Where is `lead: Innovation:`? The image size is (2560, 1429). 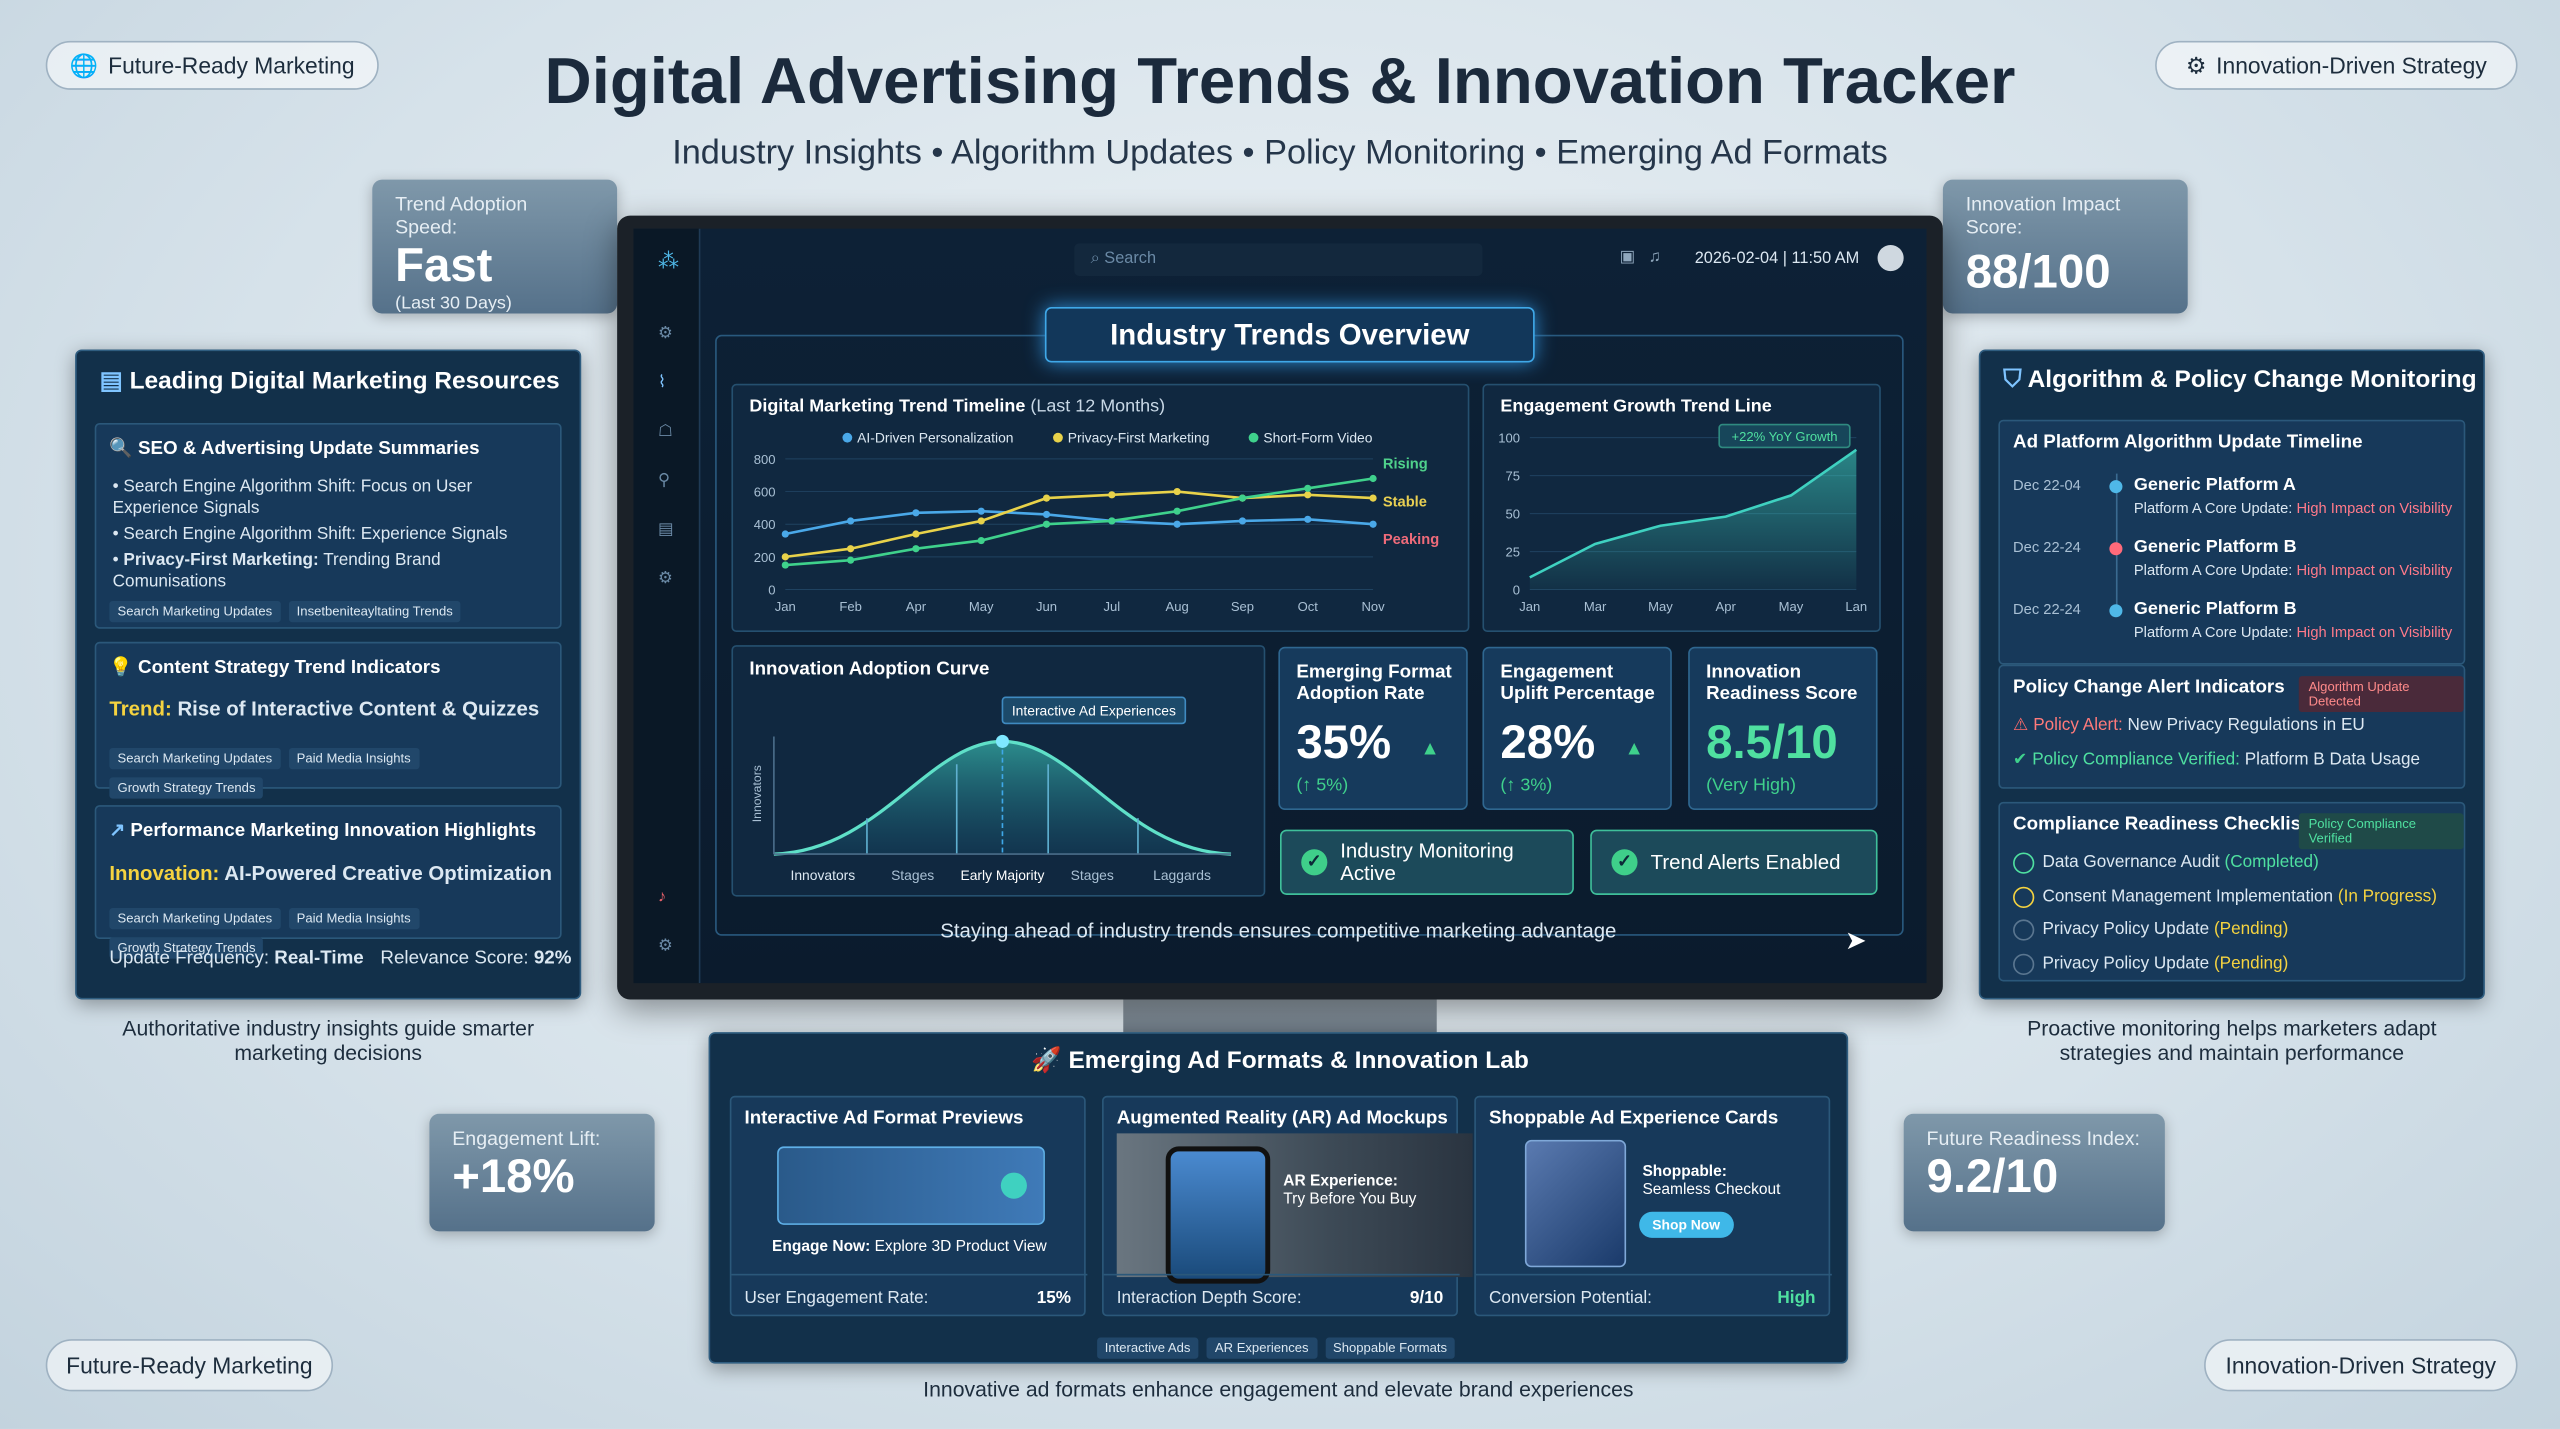 lead: Innovation: is located at coordinates (164, 874).